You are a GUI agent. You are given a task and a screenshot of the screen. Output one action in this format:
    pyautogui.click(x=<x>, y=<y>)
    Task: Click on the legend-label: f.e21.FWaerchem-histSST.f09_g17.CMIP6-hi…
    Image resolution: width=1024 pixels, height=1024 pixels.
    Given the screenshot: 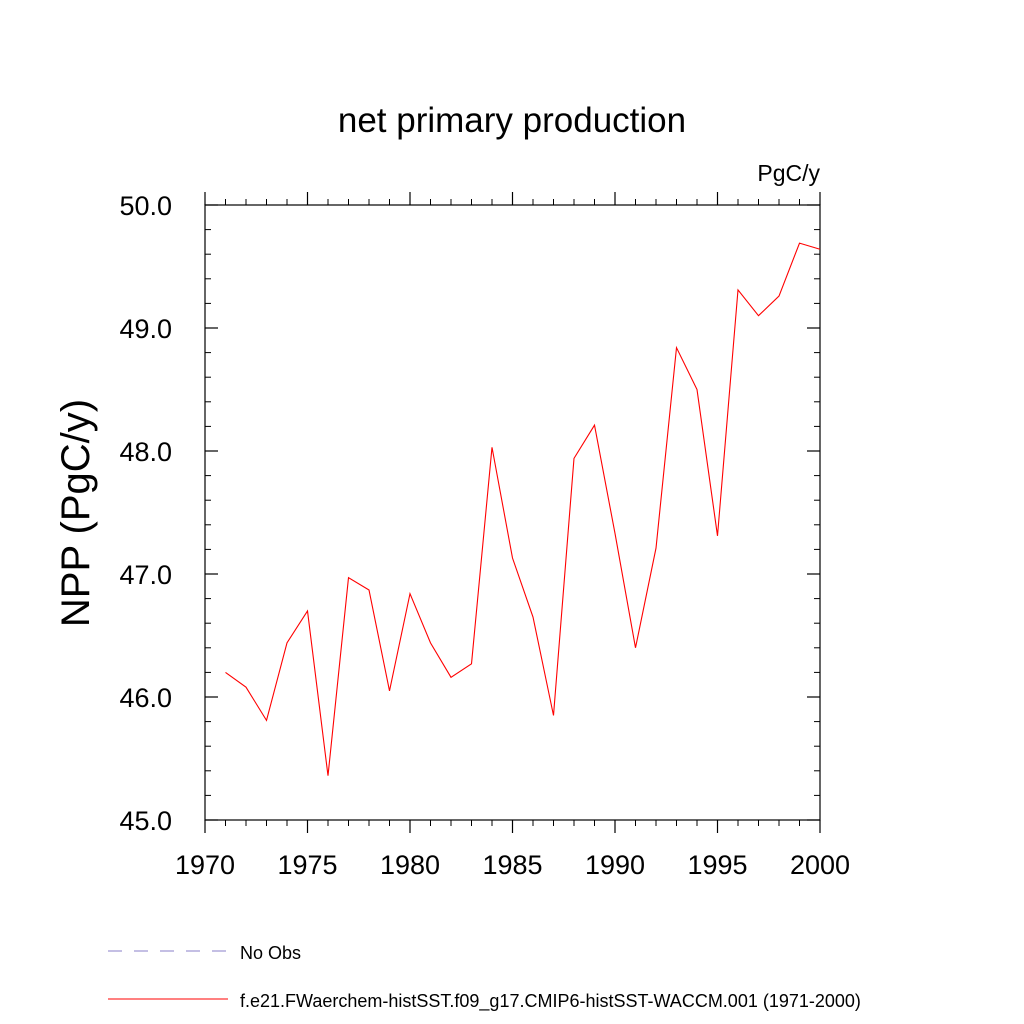 What is the action you would take?
    pyautogui.click(x=550, y=1001)
    